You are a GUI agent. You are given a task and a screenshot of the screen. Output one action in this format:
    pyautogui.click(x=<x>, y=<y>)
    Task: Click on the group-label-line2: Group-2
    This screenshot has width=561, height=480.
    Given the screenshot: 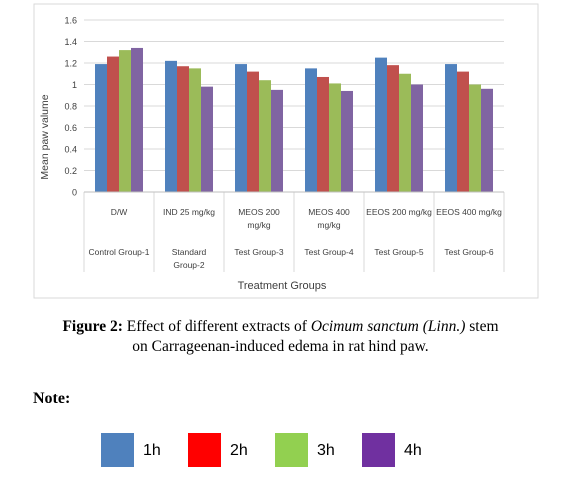 What is the action you would take?
    pyautogui.click(x=188, y=265)
    